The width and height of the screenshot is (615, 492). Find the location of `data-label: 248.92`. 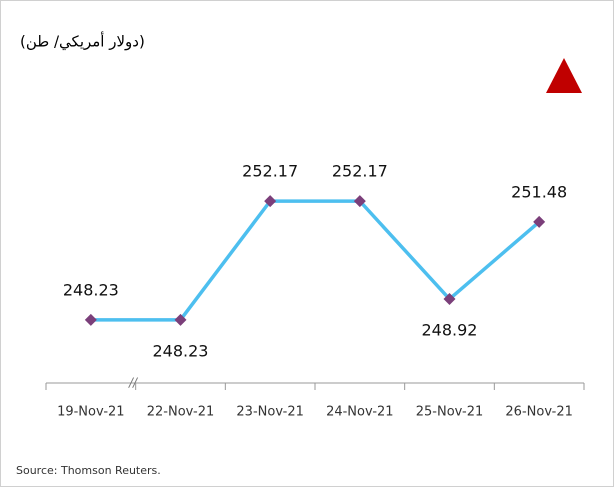

data-label: 248.92 is located at coordinates (450, 330).